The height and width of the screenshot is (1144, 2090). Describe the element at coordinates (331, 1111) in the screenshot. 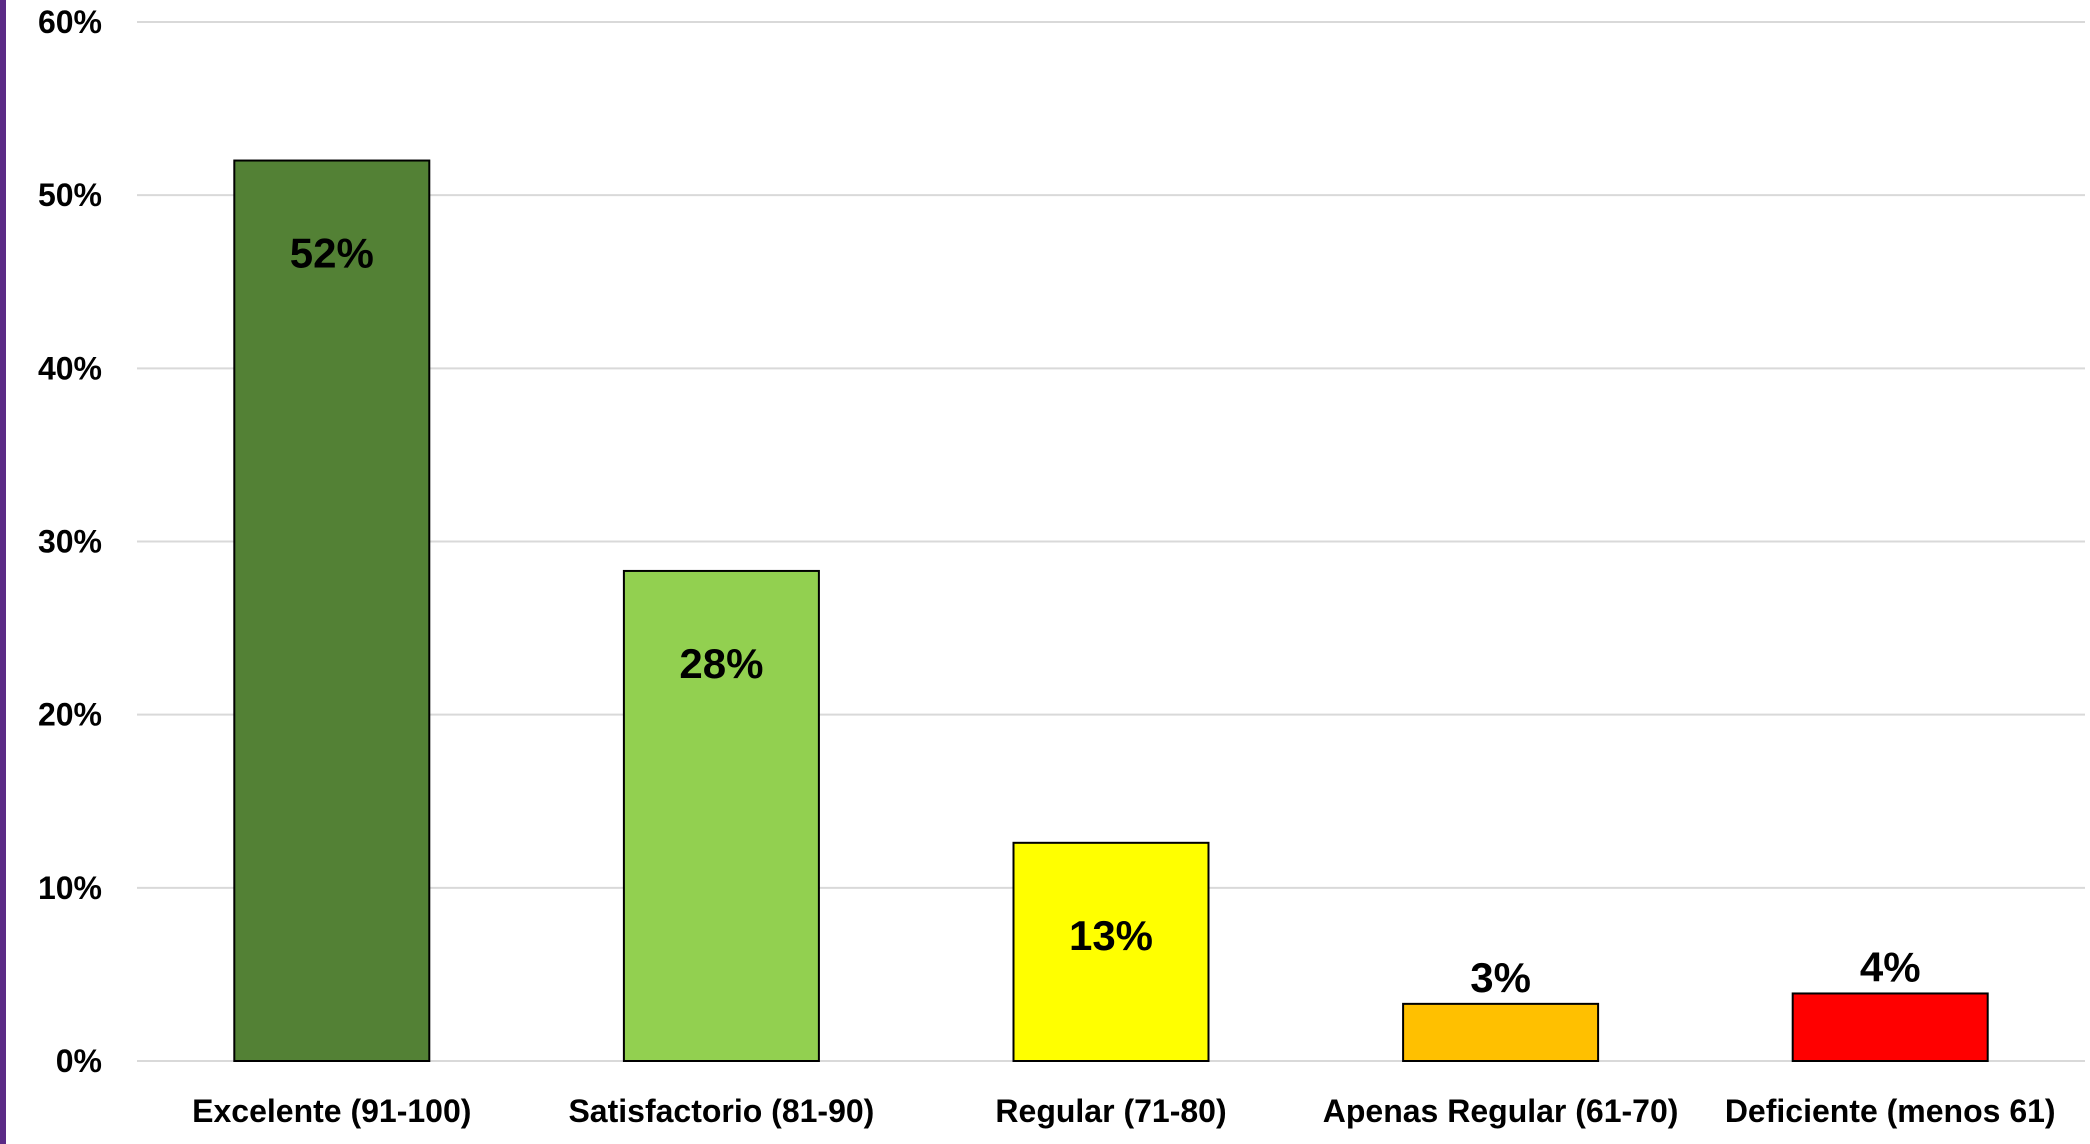

I see `category-label-1: Excelente (91-100)` at that location.